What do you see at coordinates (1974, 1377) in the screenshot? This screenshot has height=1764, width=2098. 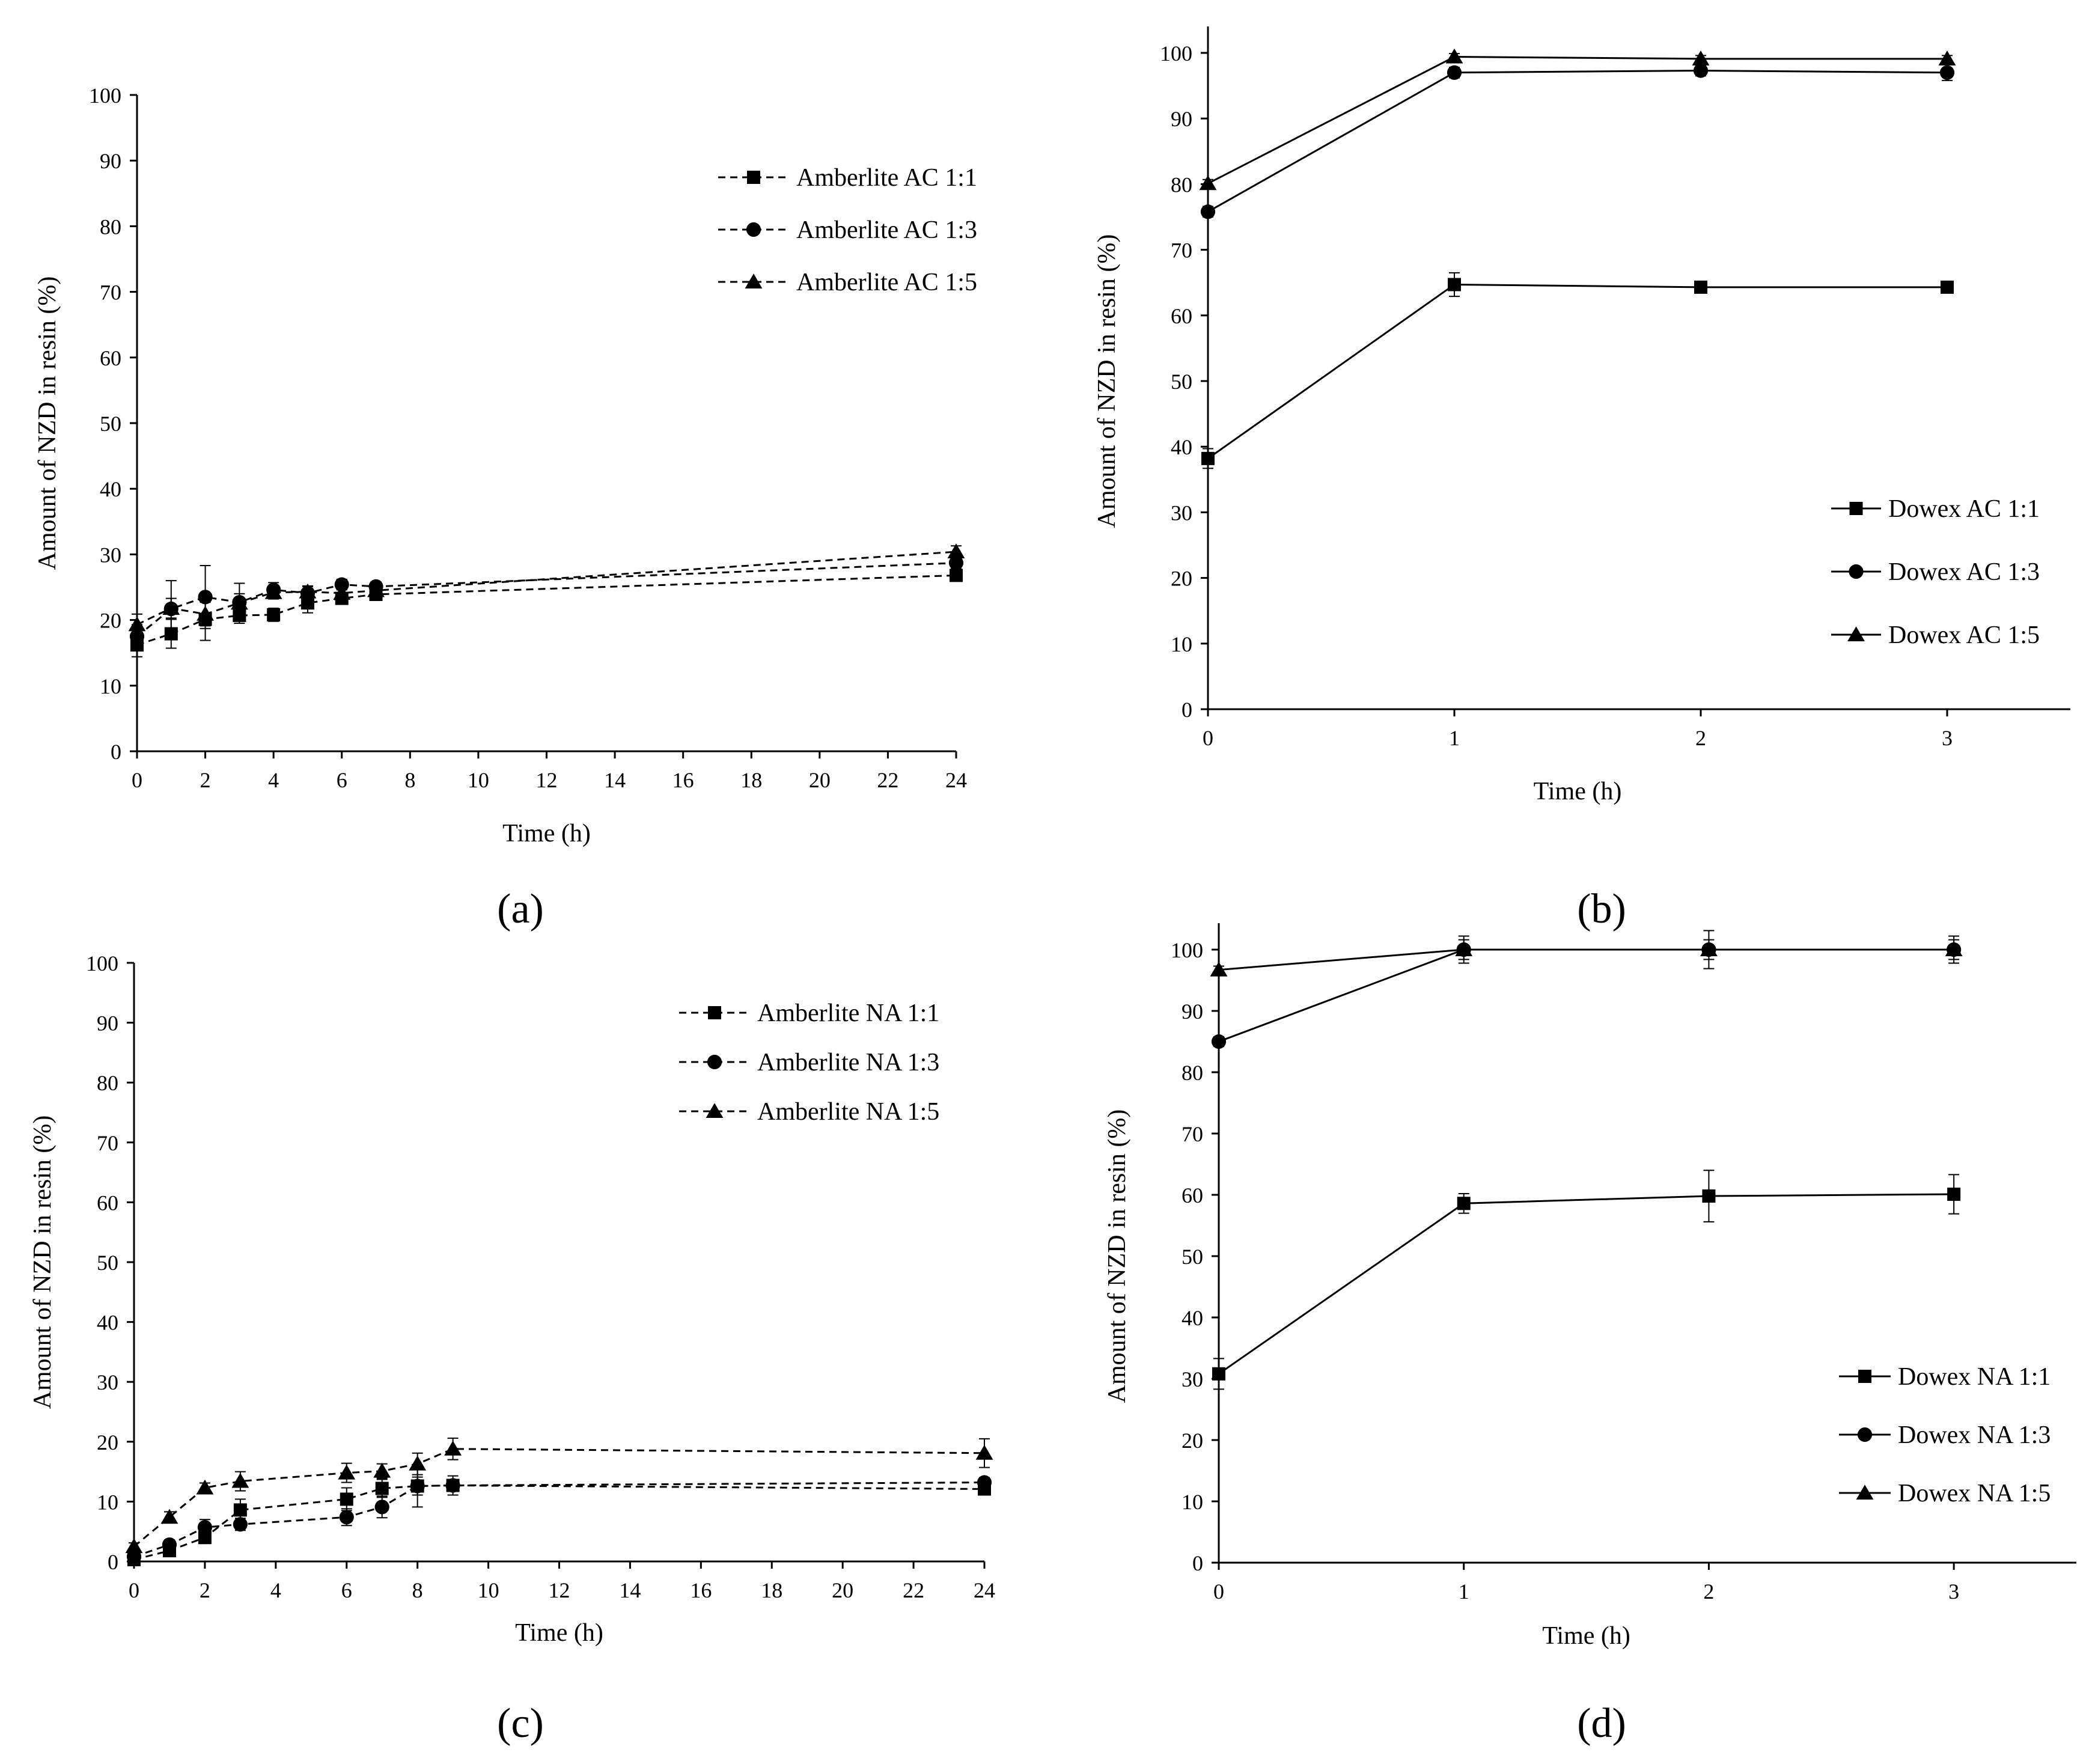 I see `legend-label: Dowex NA 1:1` at bounding box center [1974, 1377].